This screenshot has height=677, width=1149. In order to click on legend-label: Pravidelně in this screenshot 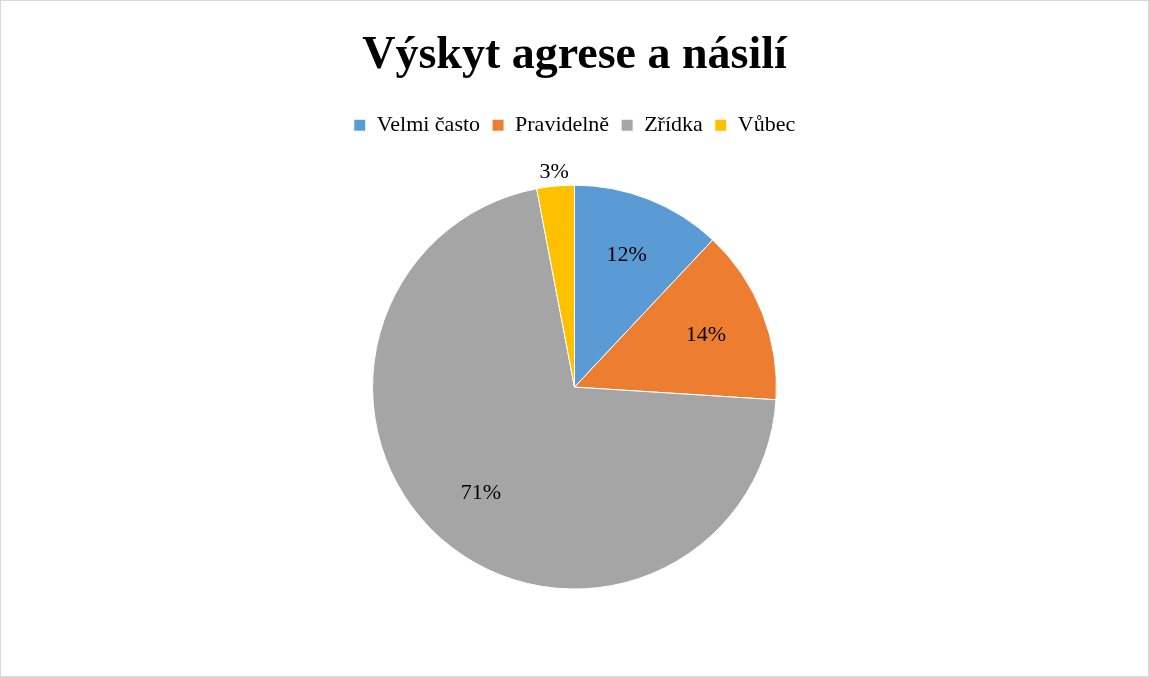, I will do `click(562, 123)`.